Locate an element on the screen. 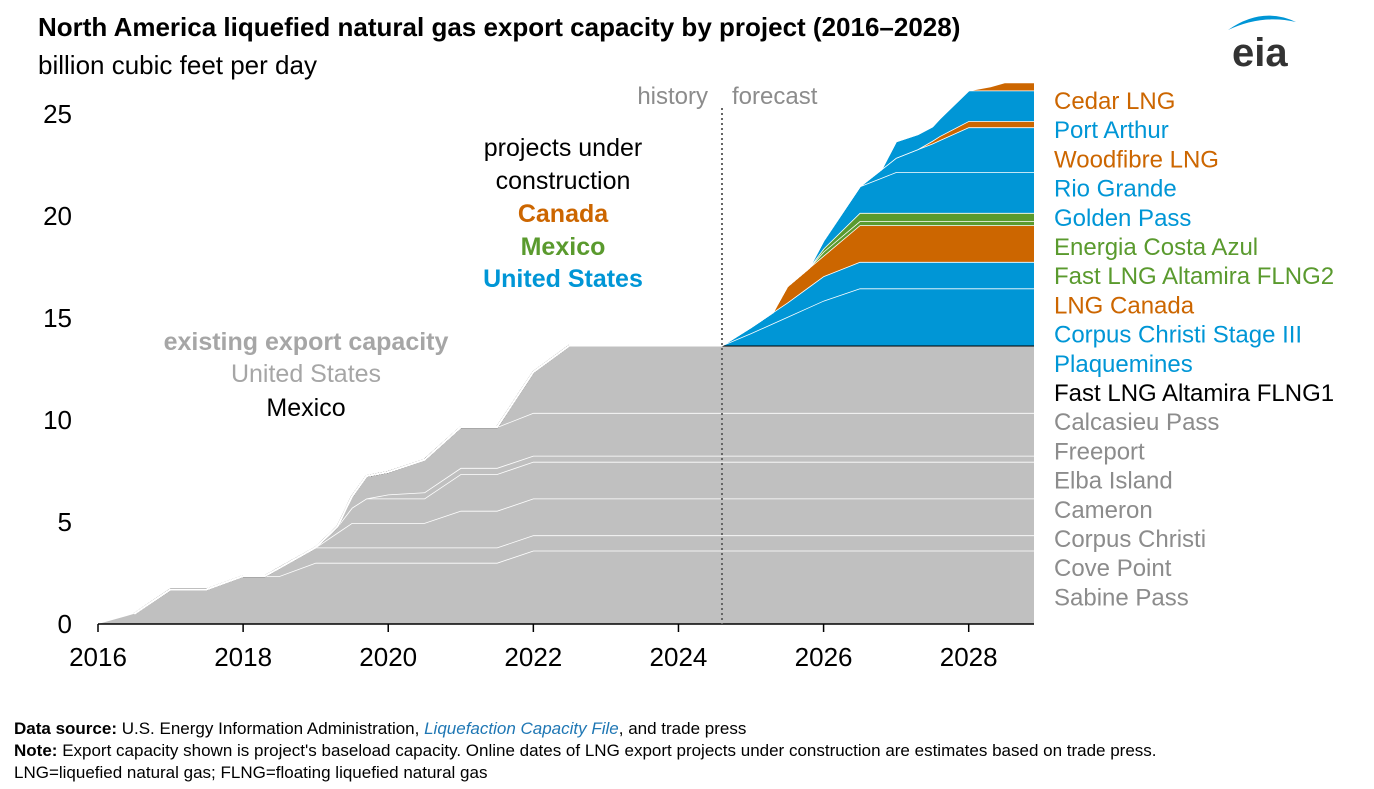 The width and height of the screenshot is (1374, 789). legend-label-port-arthur: Port Arthur is located at coordinates (1111, 130).